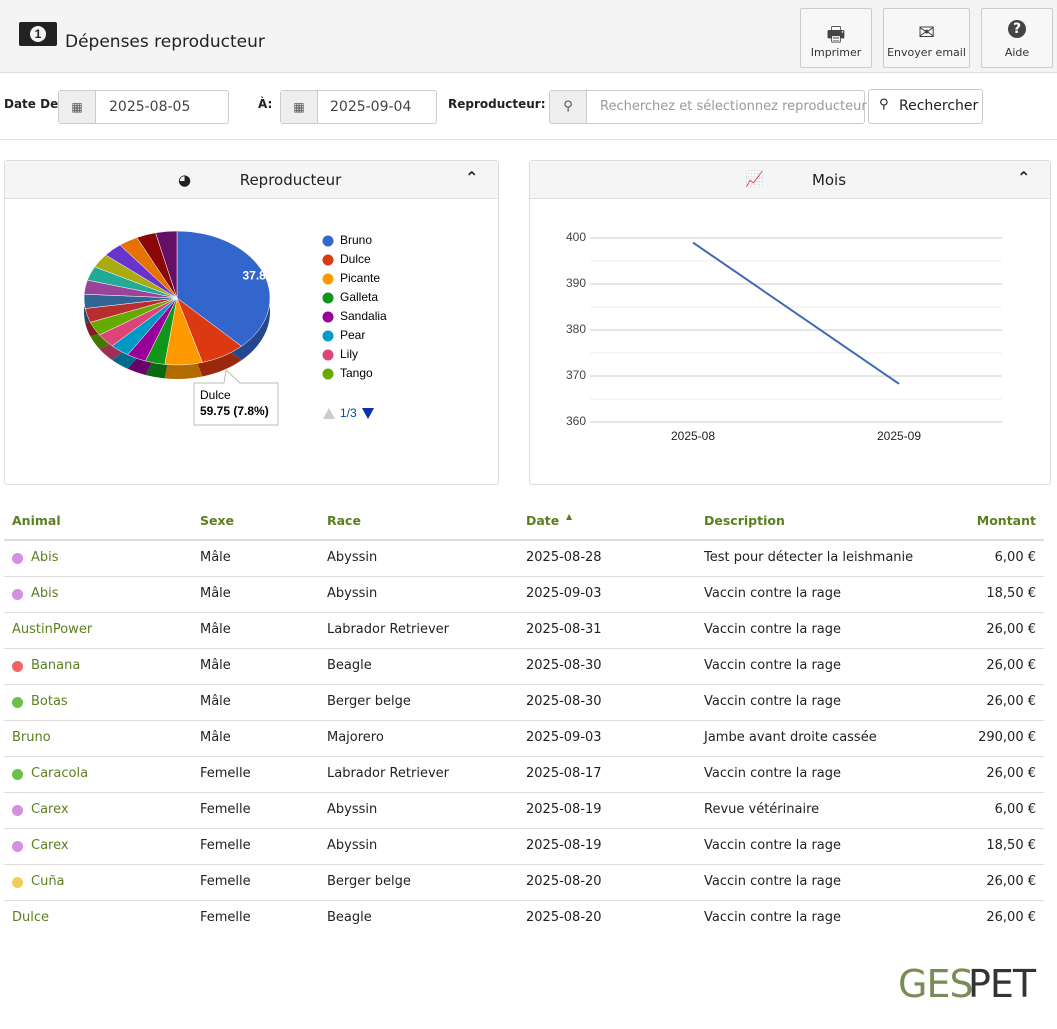  What do you see at coordinates (344, 520) in the screenshot?
I see `column-header: Race` at bounding box center [344, 520].